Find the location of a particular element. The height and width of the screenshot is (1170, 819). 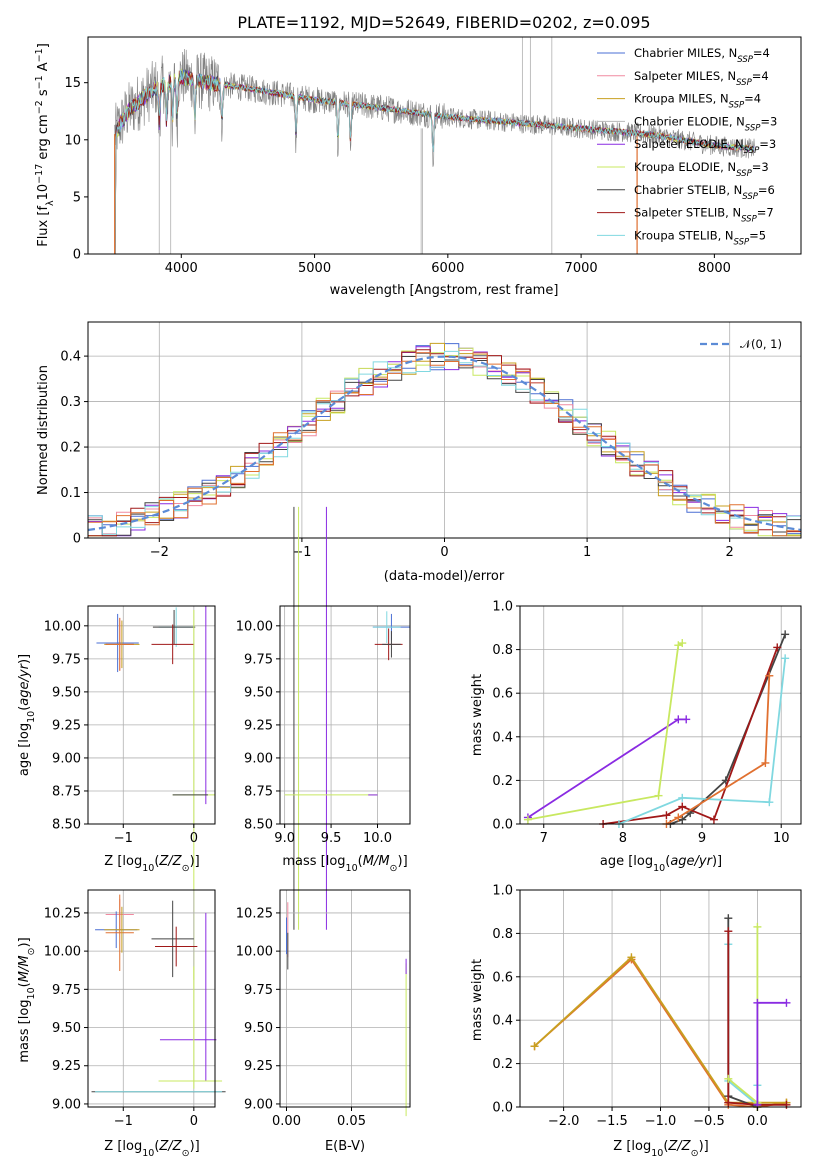

metallicity-mass-plot: −1 0 9.00 9.25 9.50 9.75 10.00 10.25 is located at coordinates (135, 1009).